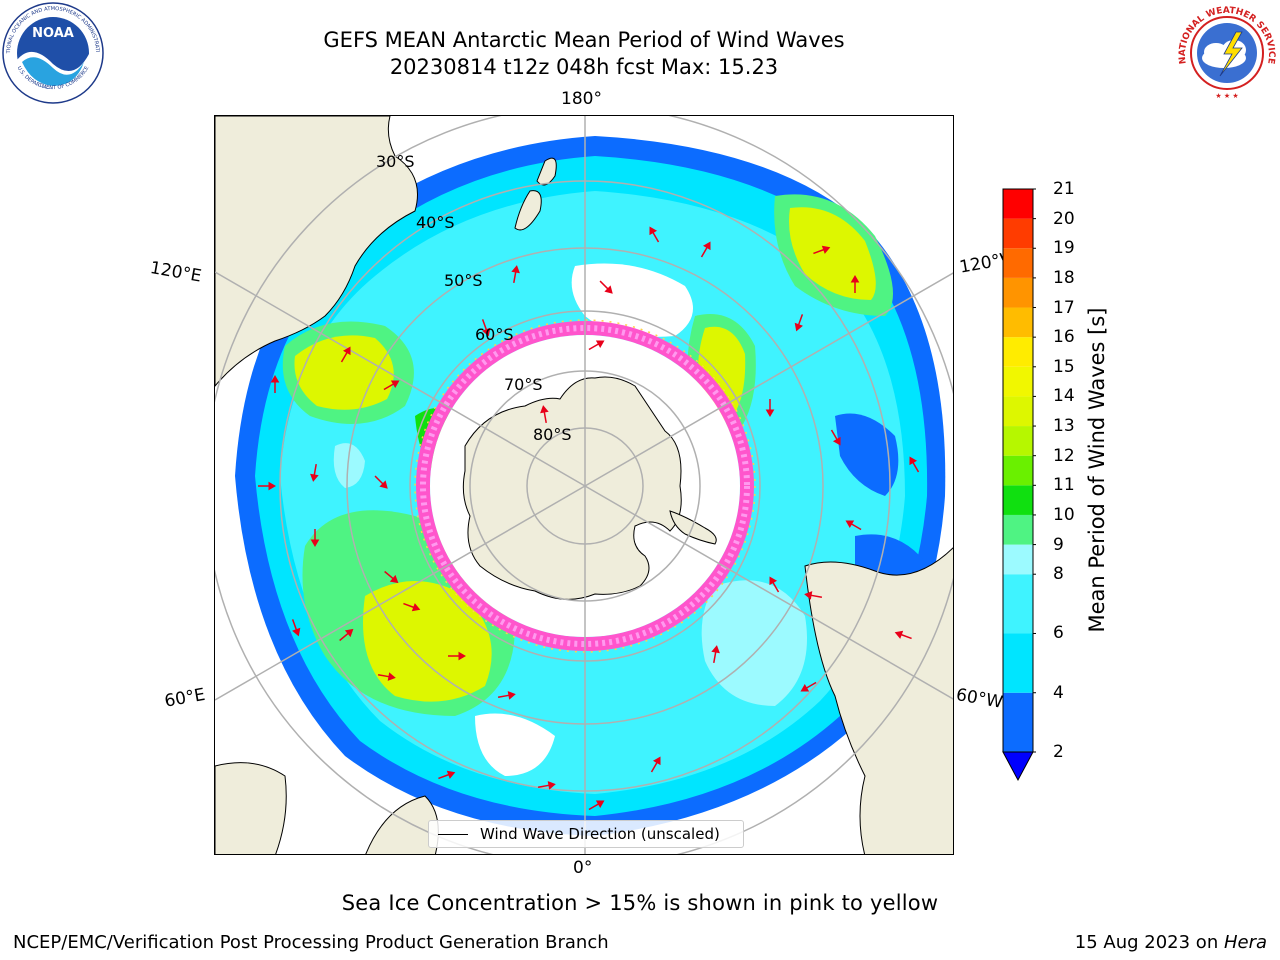 The width and height of the screenshot is (1280, 960). I want to click on map-legend: Wind Wave Direction (unscaled), so click(586, 834).